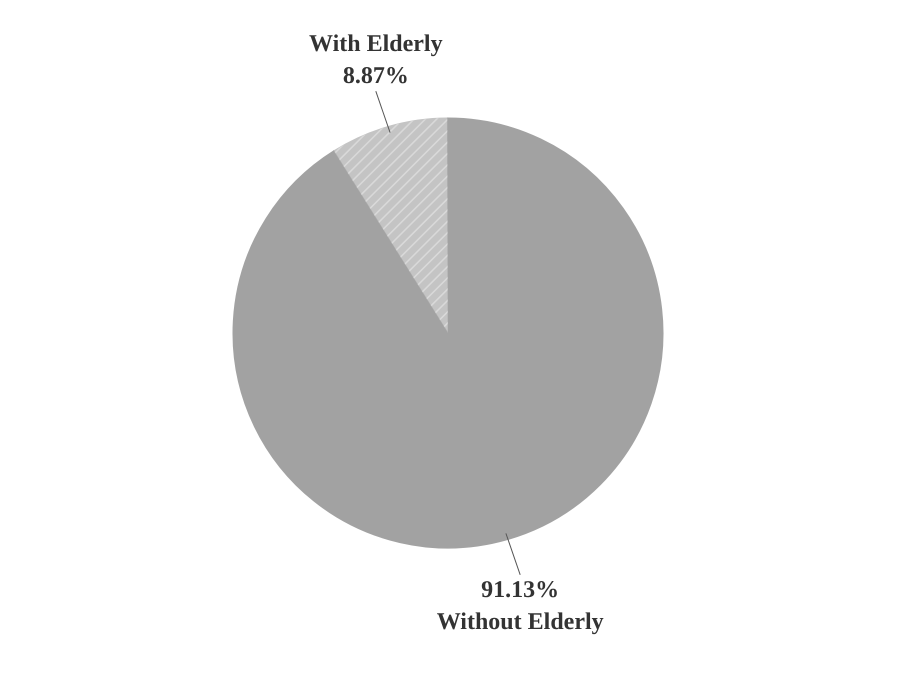 The height and width of the screenshot is (674, 922). What do you see at coordinates (520, 589) in the screenshot?
I see `data-label: 91.13%` at bounding box center [520, 589].